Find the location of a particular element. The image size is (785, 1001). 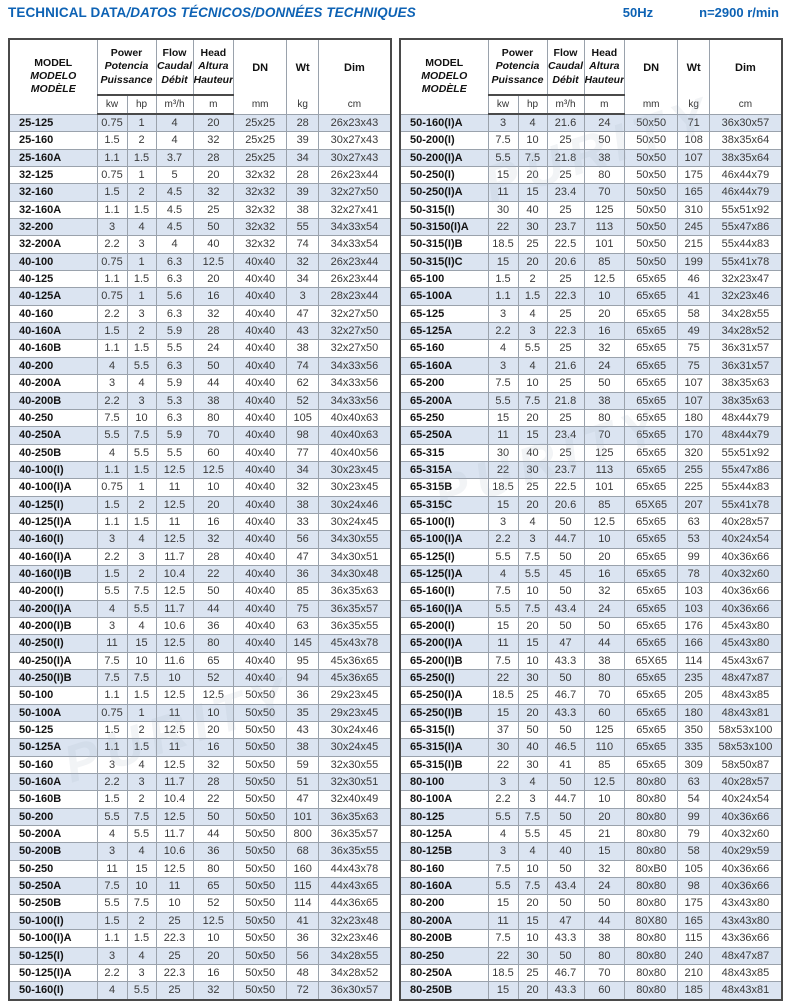

data-cell: 114 is located at coordinates (694, 661).